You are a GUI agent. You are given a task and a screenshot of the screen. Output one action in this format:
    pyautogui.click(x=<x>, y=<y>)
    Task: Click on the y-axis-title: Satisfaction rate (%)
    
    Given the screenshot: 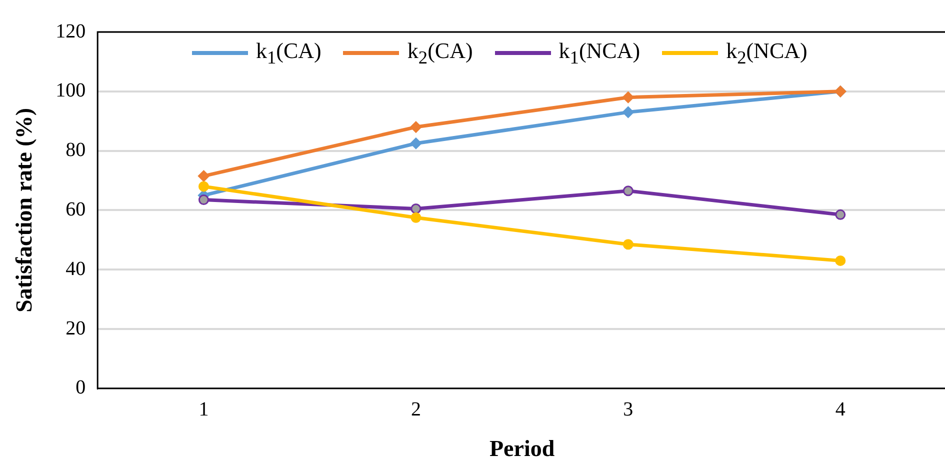 What is the action you would take?
    pyautogui.click(x=24, y=210)
    